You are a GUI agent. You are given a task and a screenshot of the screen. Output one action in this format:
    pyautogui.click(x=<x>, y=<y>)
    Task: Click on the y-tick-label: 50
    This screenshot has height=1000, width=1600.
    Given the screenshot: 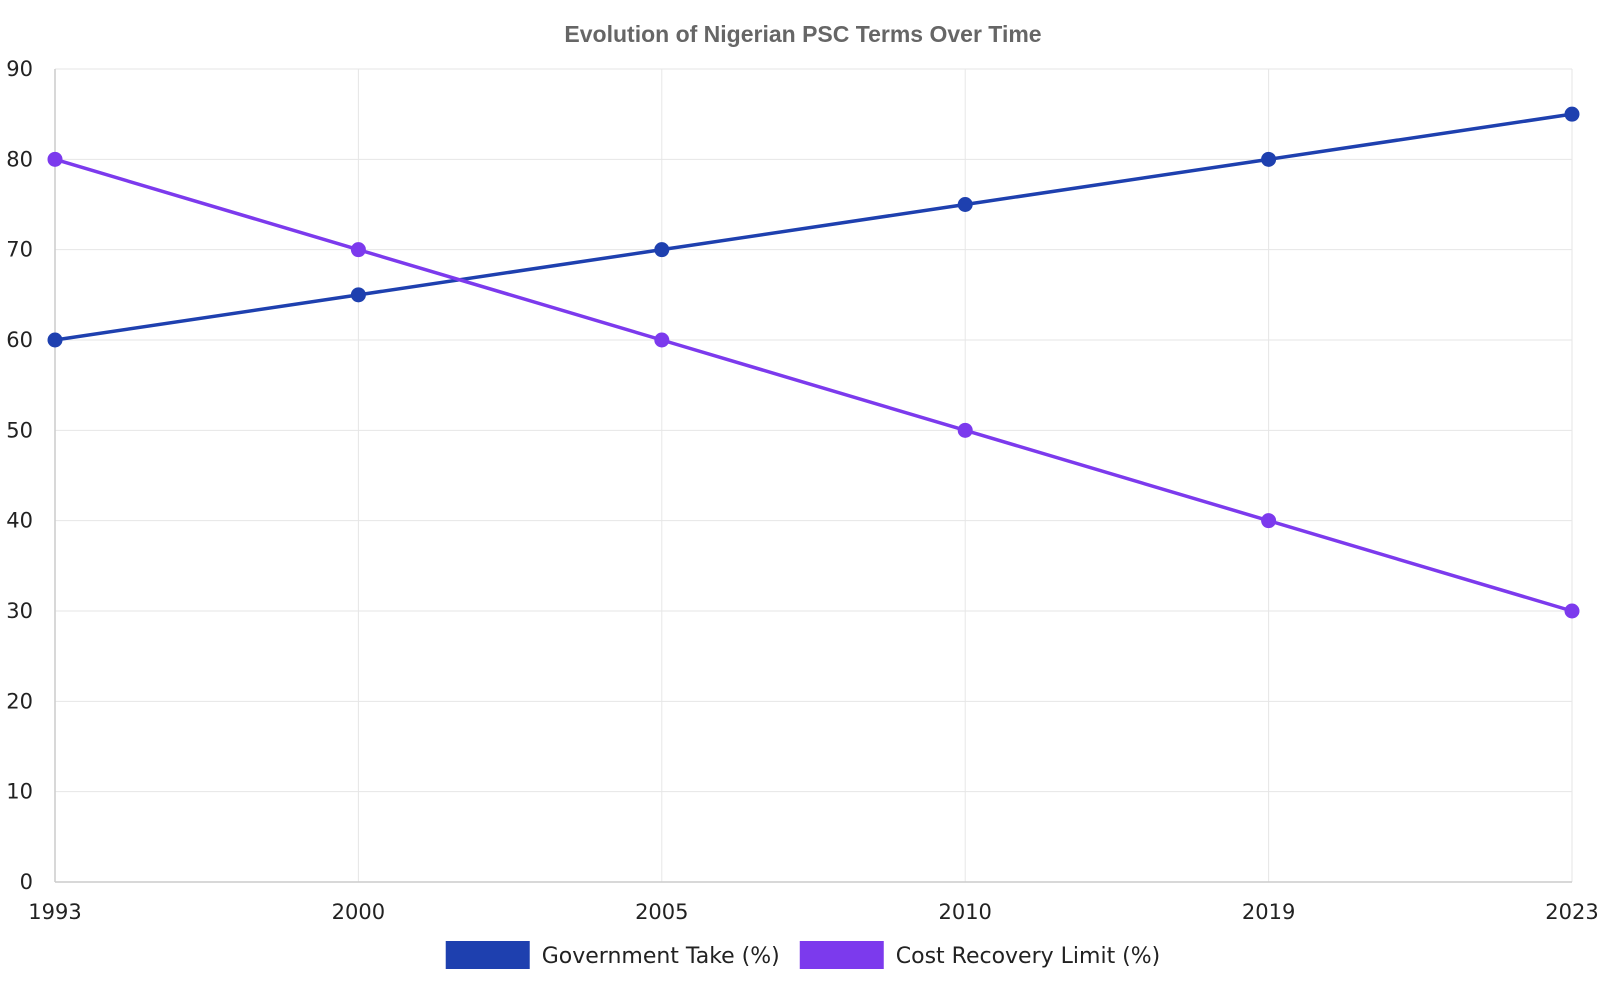 What is the action you would take?
    pyautogui.click(x=19, y=430)
    